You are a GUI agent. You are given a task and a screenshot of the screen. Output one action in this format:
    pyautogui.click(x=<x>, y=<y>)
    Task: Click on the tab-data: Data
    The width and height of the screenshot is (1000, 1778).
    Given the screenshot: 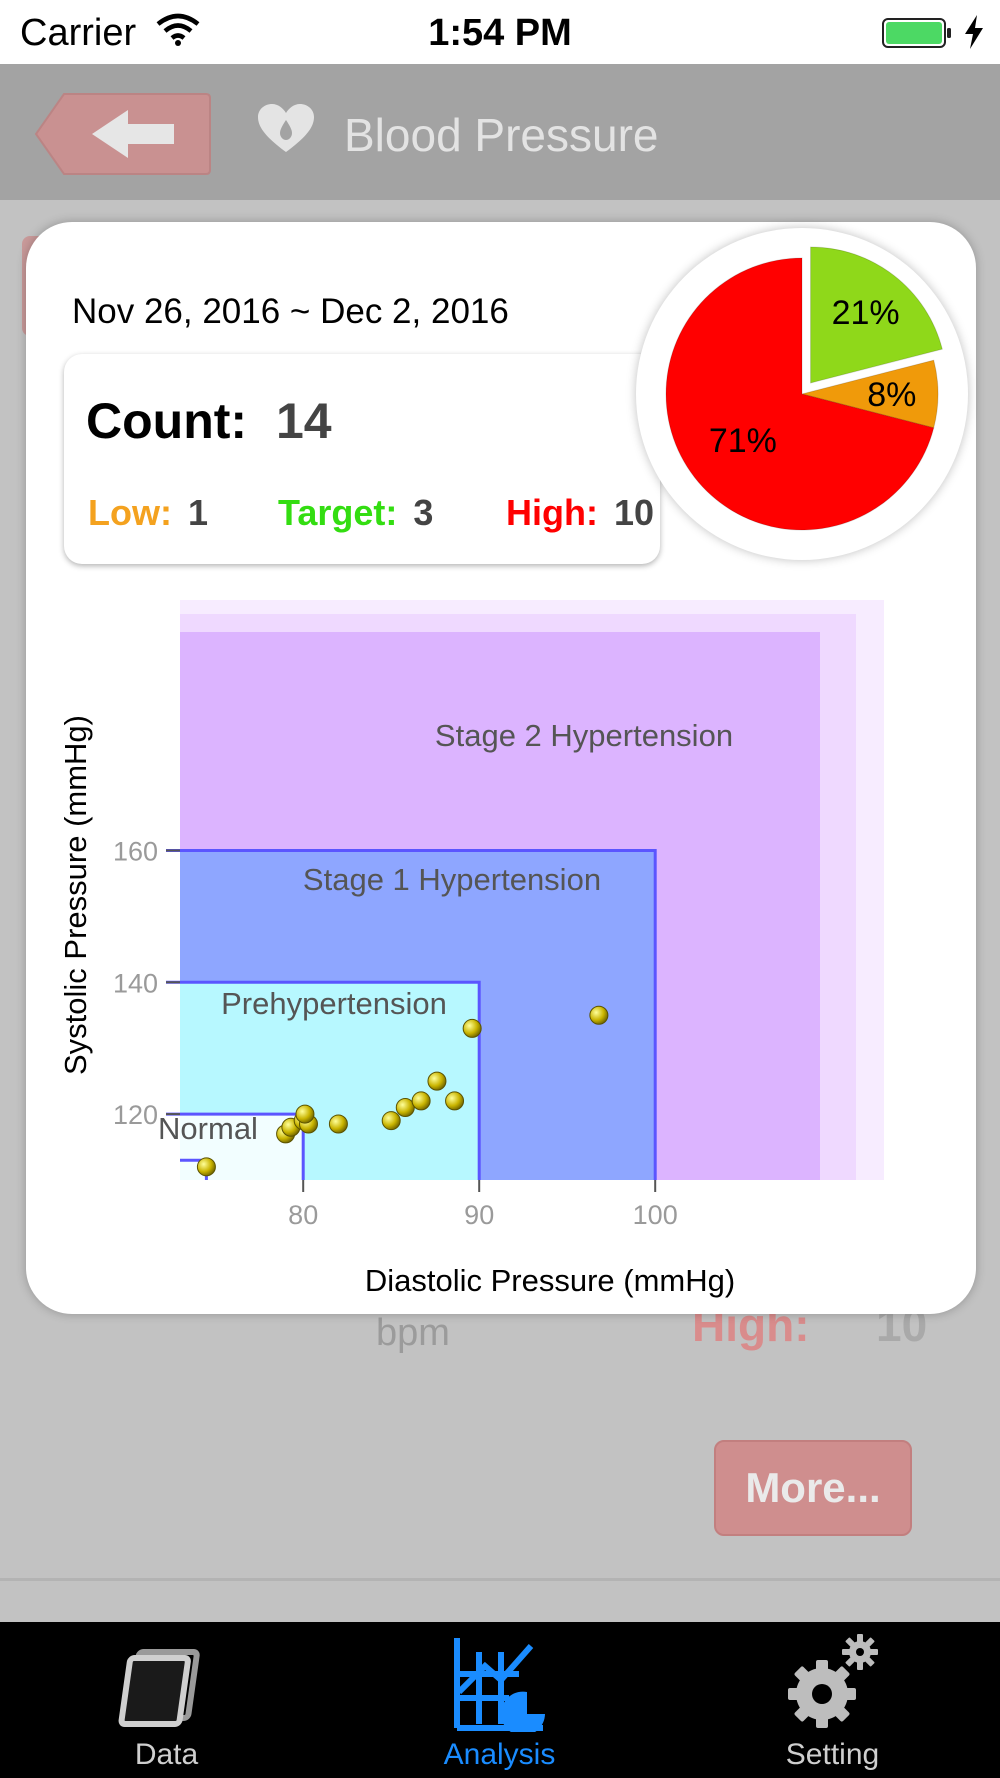 What is the action you would take?
    pyautogui.click(x=166, y=1700)
    